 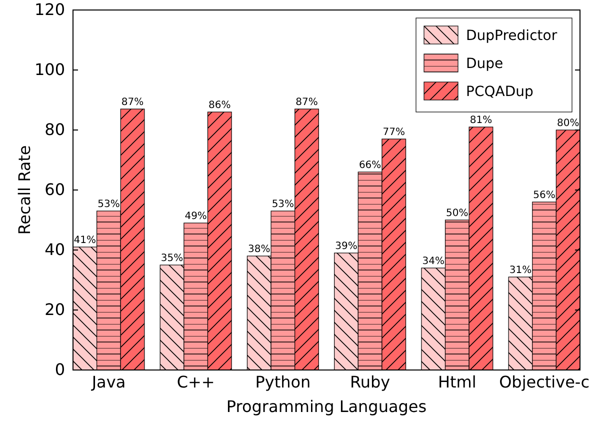 What do you see at coordinates (283, 382) in the screenshot?
I see `x-tick-label: Python` at bounding box center [283, 382].